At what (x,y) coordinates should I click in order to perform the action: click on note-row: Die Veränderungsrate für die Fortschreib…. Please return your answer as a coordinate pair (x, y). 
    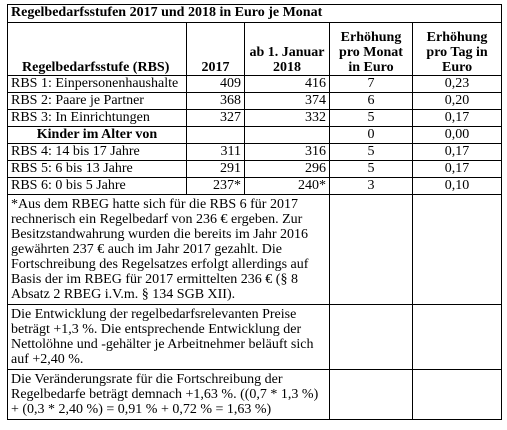
    Looking at the image, I should click on (255, 394).